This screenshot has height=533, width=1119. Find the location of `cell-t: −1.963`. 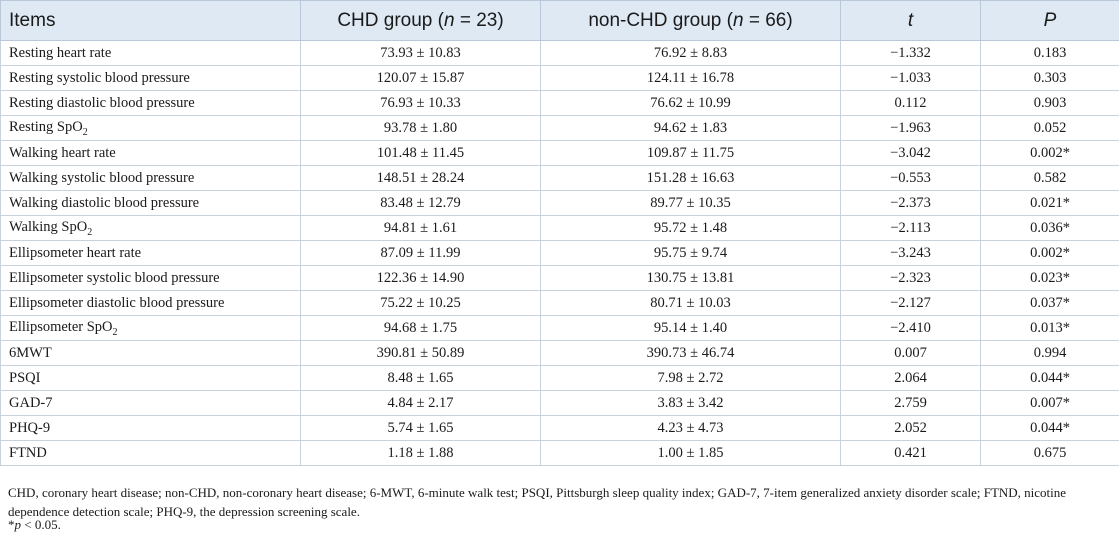

cell-t: −1.963 is located at coordinates (910, 128).